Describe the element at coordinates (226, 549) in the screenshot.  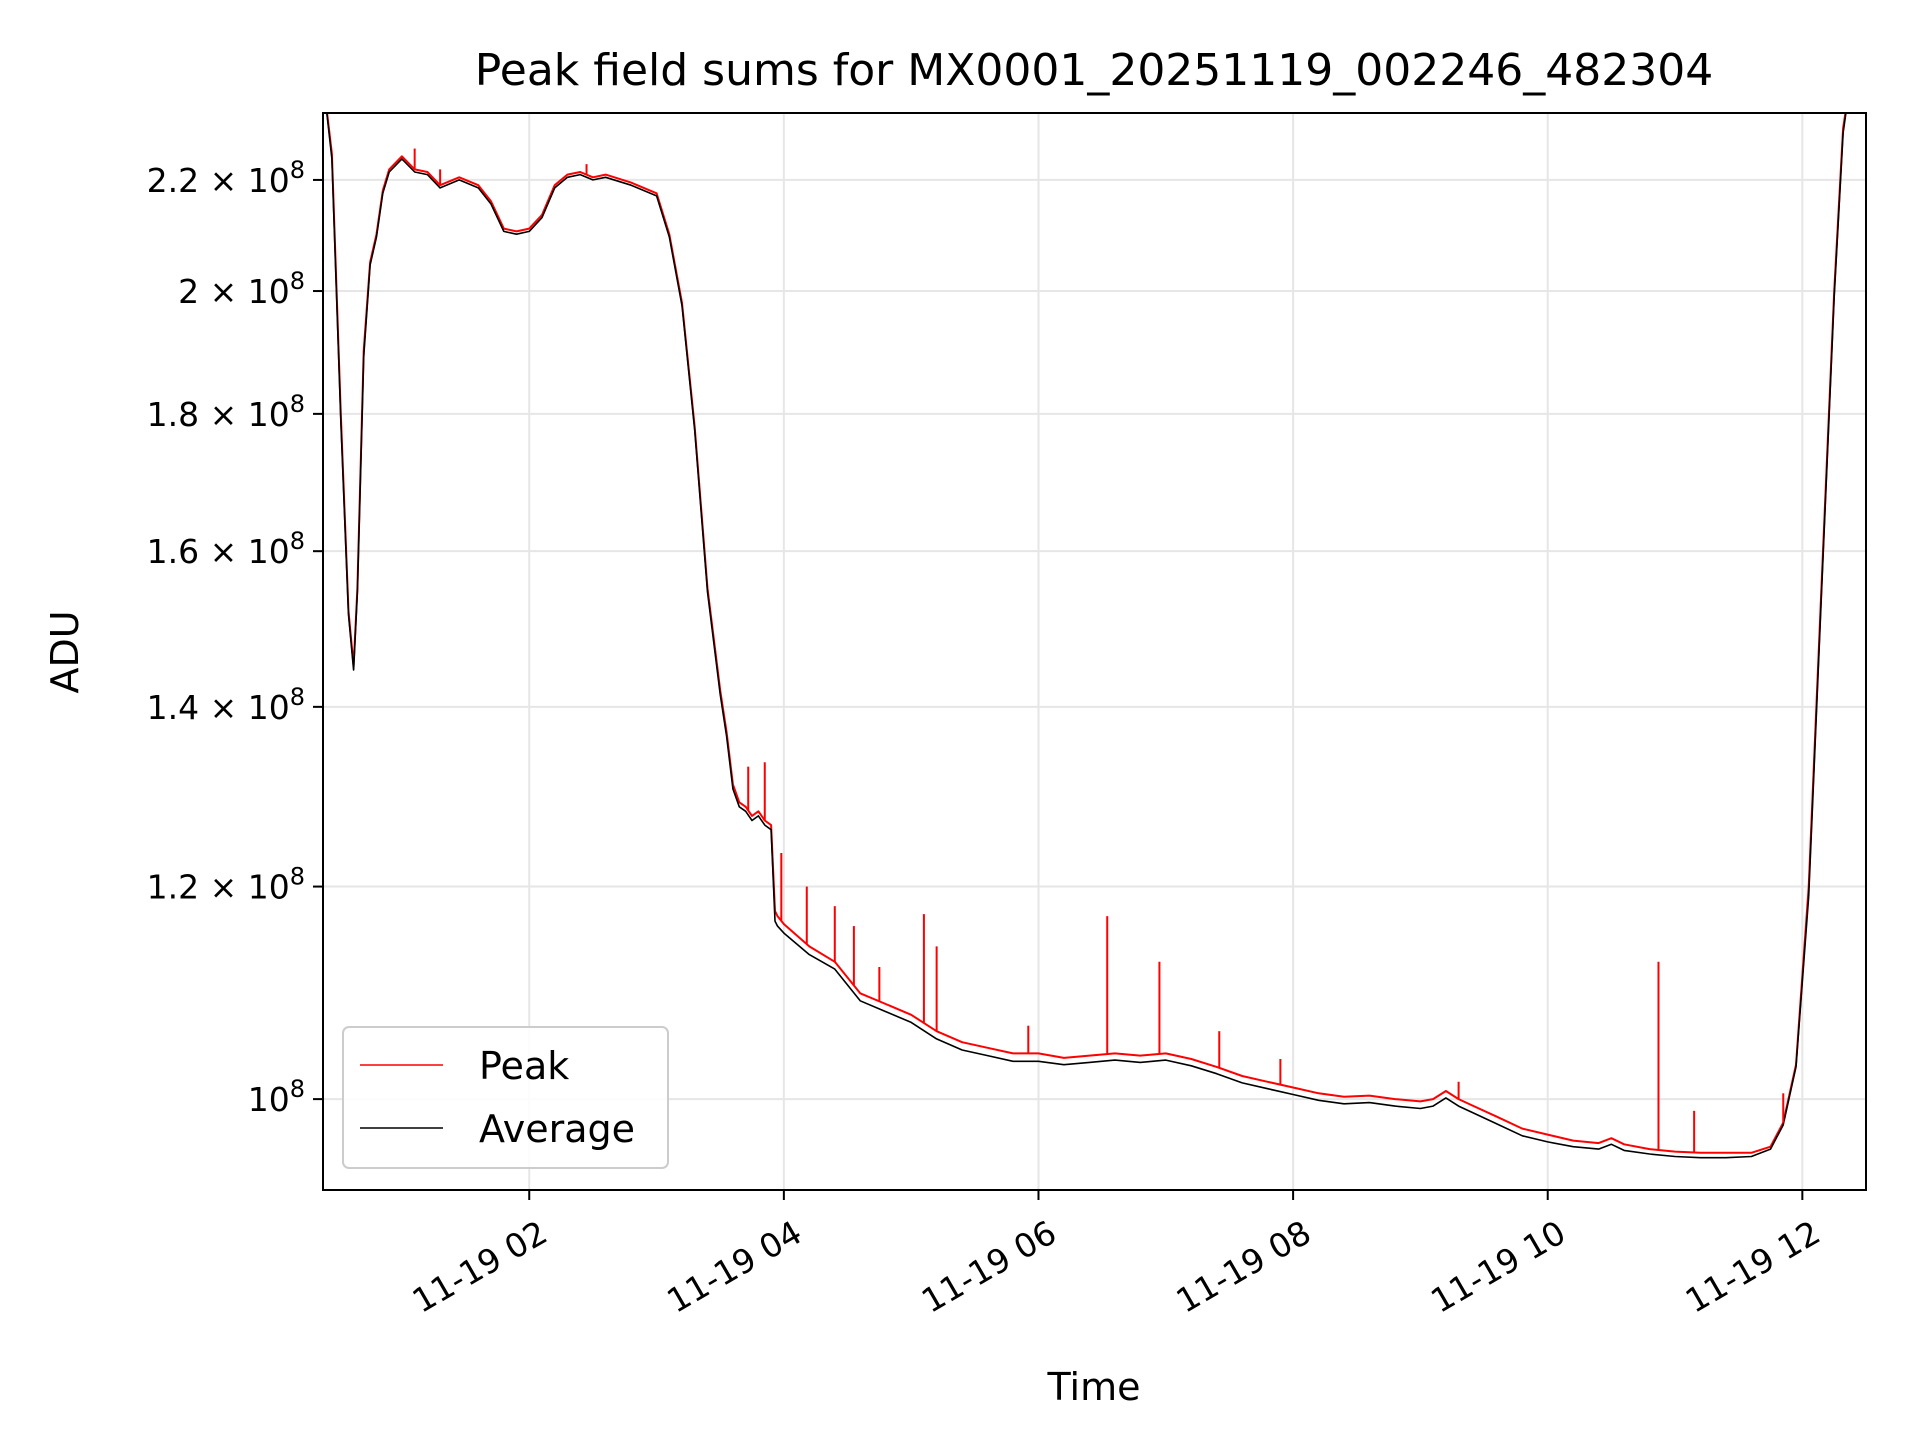
I see `y-tick-label: 1.6 × 108` at that location.